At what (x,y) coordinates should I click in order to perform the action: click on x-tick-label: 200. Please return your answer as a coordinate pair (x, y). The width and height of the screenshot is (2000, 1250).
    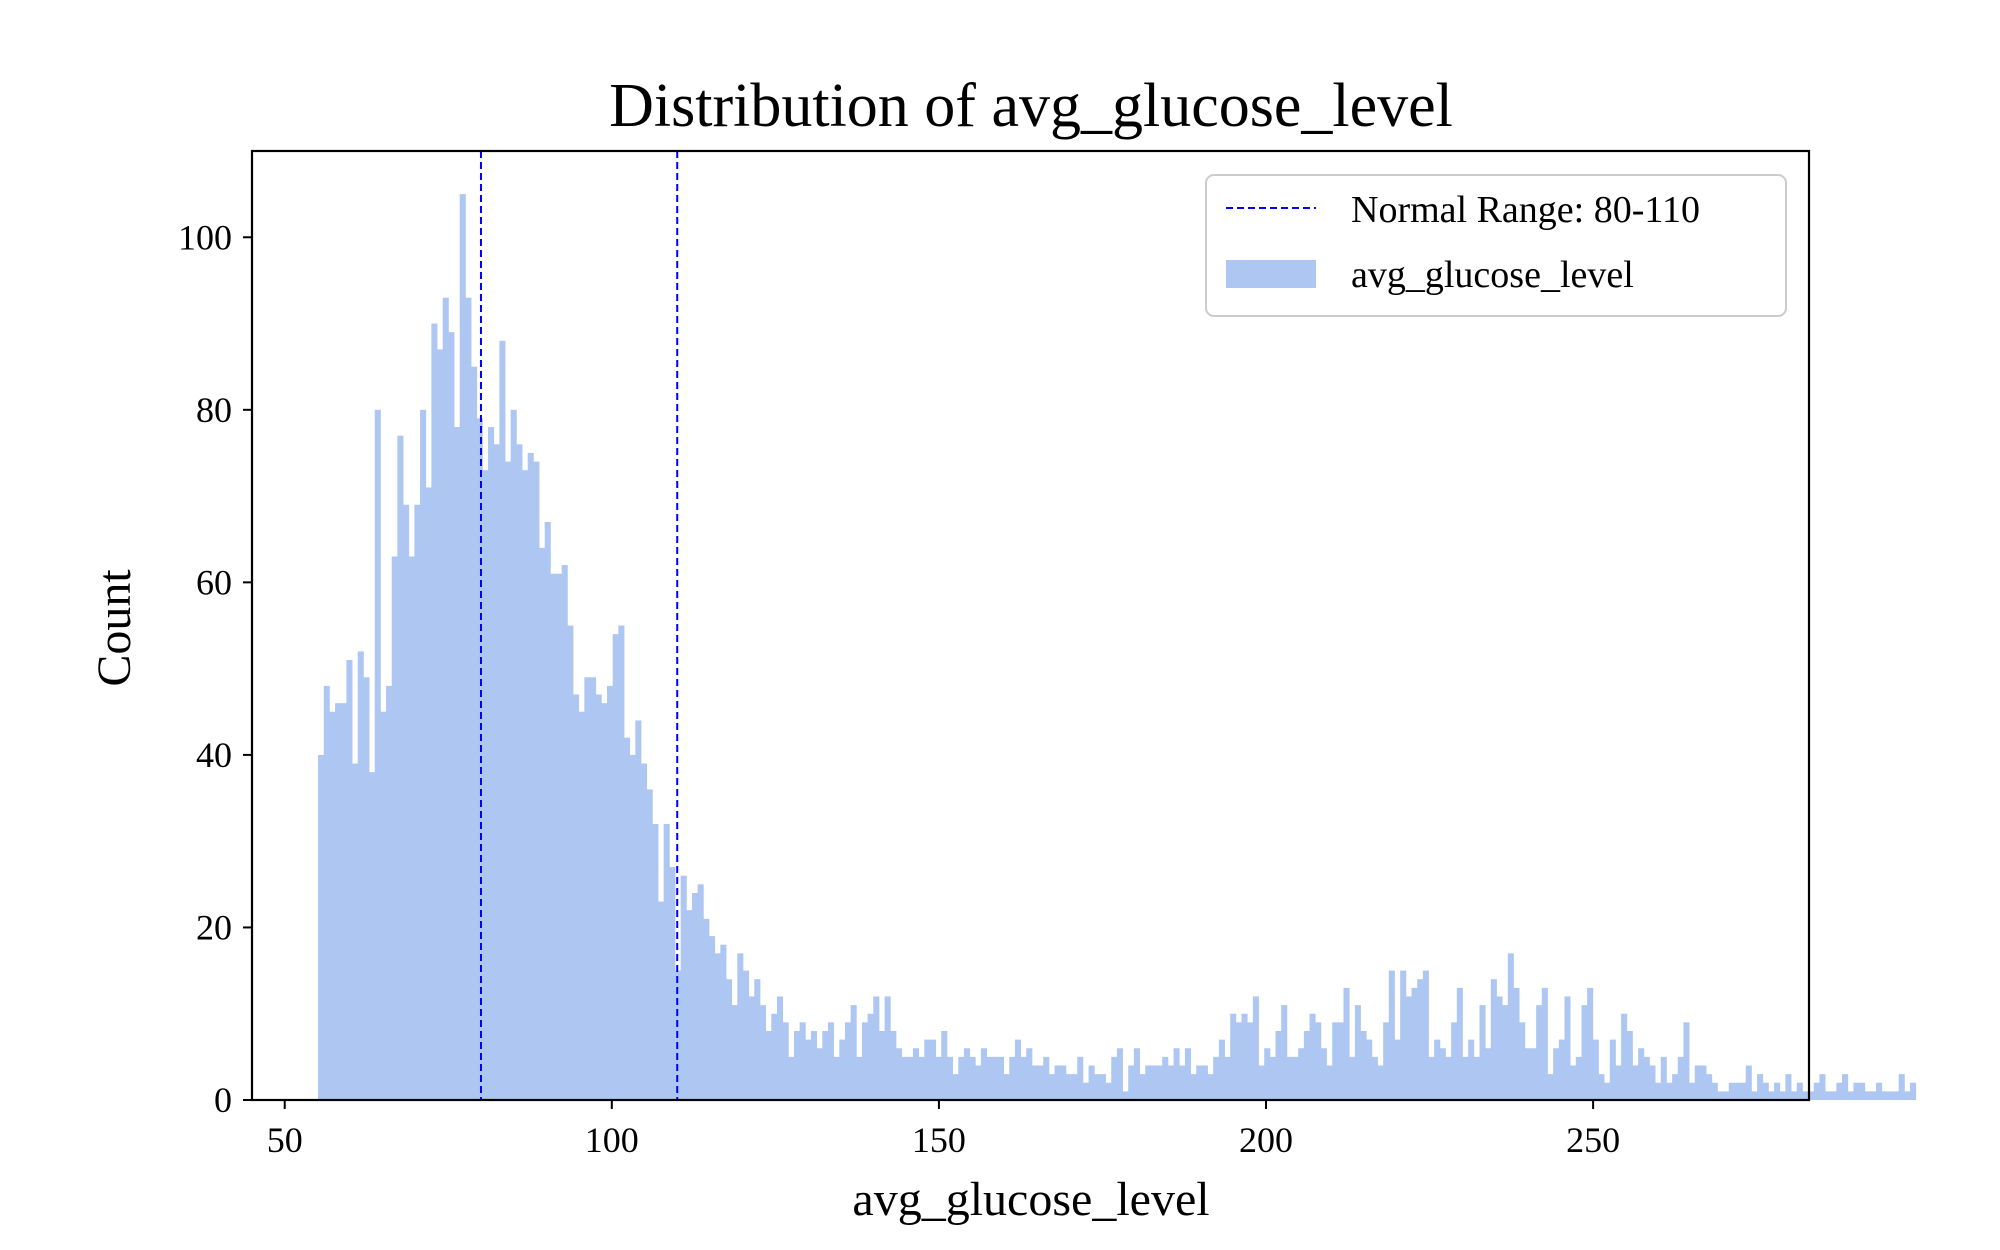
    Looking at the image, I should click on (1266, 1140).